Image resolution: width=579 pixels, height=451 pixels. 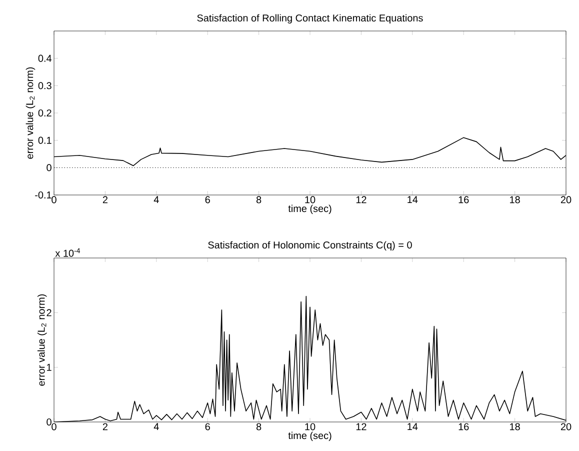 I want to click on y-tick-label: 0.2, so click(x=45, y=113).